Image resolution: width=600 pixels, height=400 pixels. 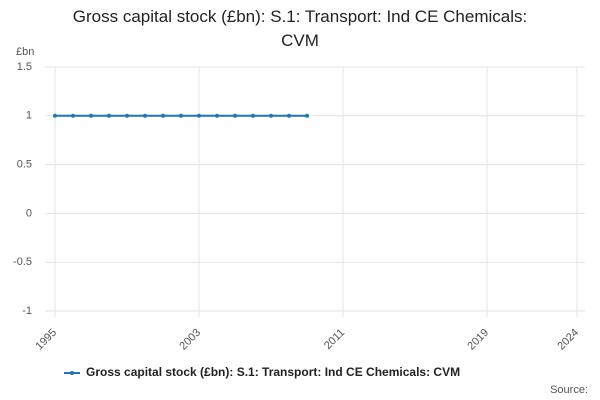 What do you see at coordinates (334, 339) in the screenshot?
I see `x-tick-label: 2011` at bounding box center [334, 339].